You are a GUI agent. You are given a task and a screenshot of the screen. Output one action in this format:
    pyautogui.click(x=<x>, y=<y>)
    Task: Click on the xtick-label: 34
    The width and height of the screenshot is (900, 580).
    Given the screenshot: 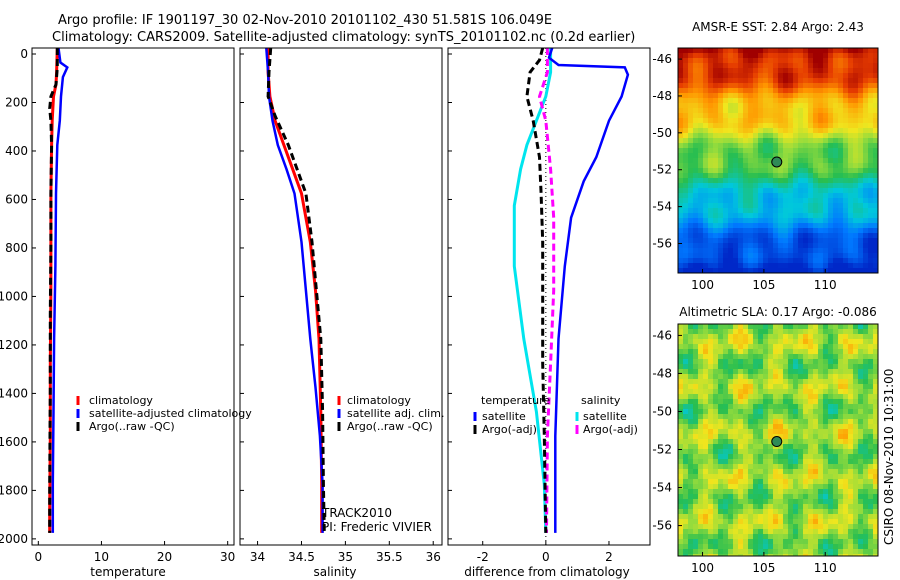 What is the action you would take?
    pyautogui.click(x=257, y=557)
    